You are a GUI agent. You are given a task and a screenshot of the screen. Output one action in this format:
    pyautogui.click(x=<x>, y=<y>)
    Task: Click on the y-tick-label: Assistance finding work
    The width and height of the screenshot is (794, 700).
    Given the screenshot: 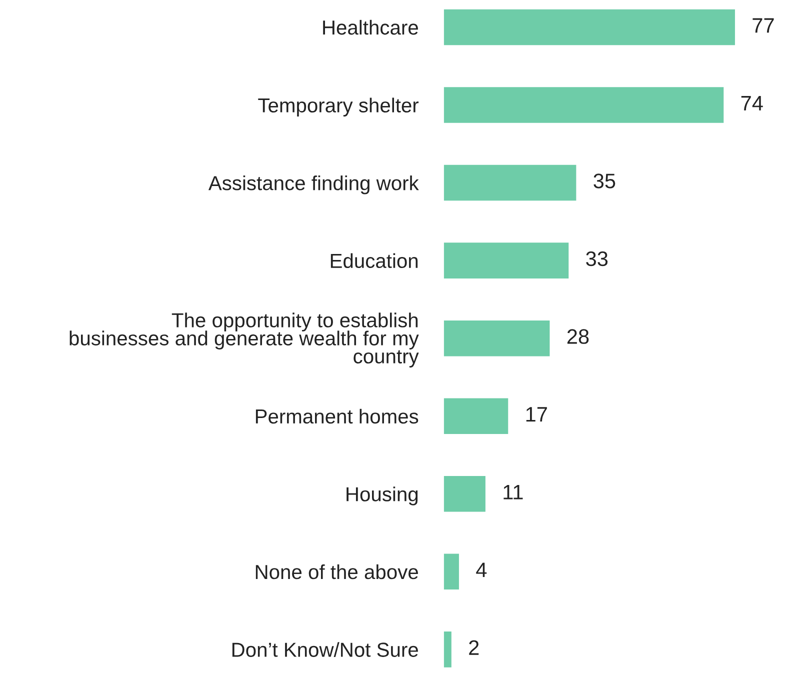 What is the action you would take?
    pyautogui.click(x=313, y=184)
    